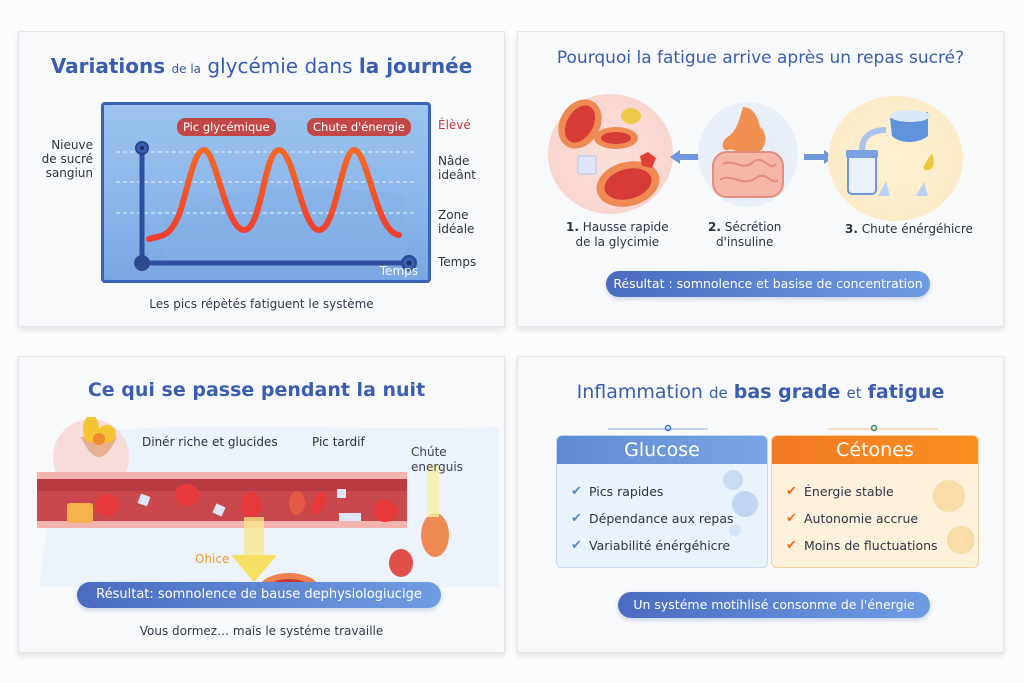  What do you see at coordinates (854, 393) in the screenshot?
I see `title-part: et` at bounding box center [854, 393].